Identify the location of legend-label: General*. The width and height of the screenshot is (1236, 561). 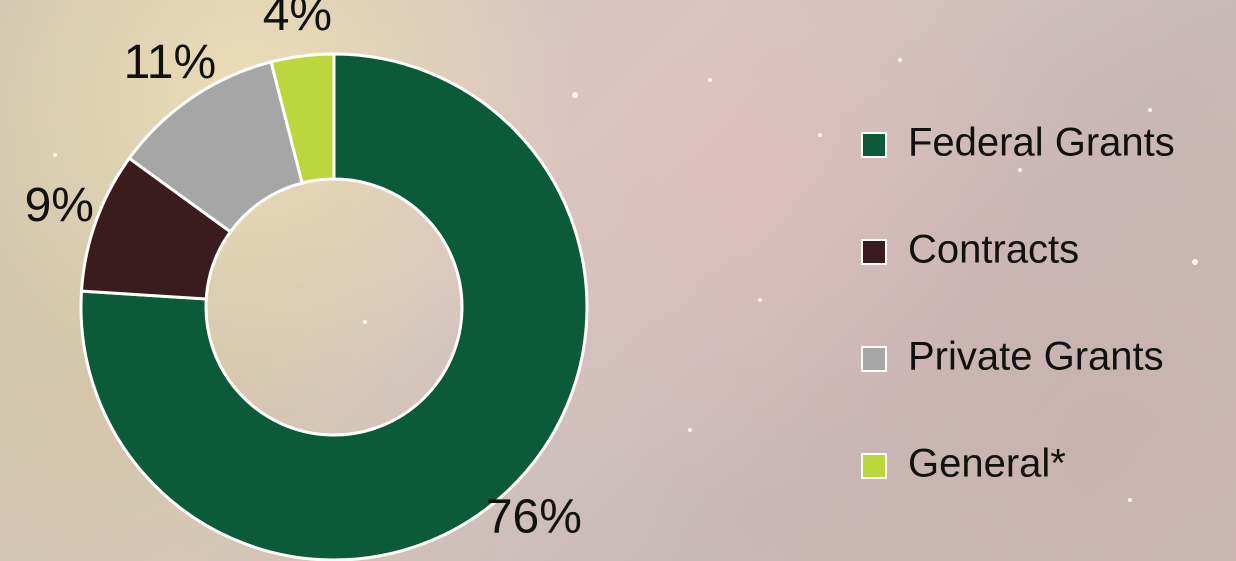
(987, 464).